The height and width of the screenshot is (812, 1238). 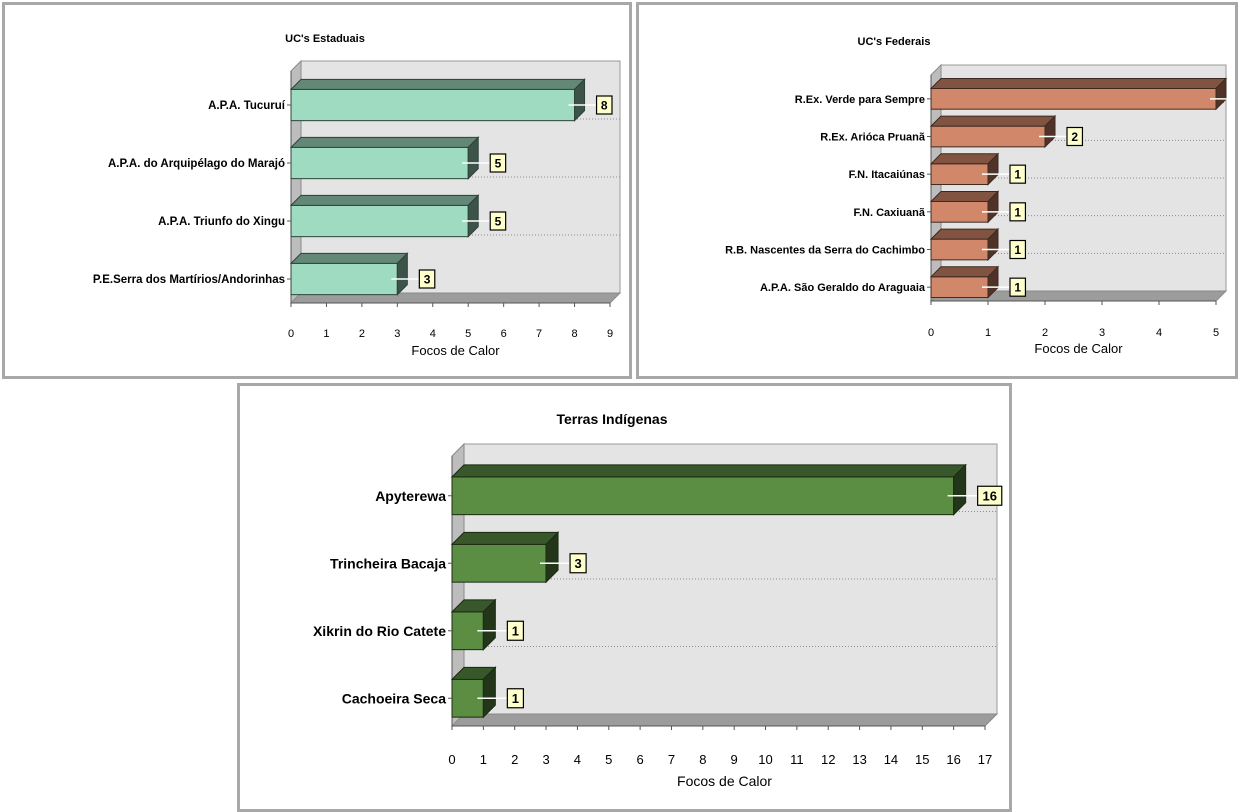 I want to click on data-label: 16, so click(x=989, y=496).